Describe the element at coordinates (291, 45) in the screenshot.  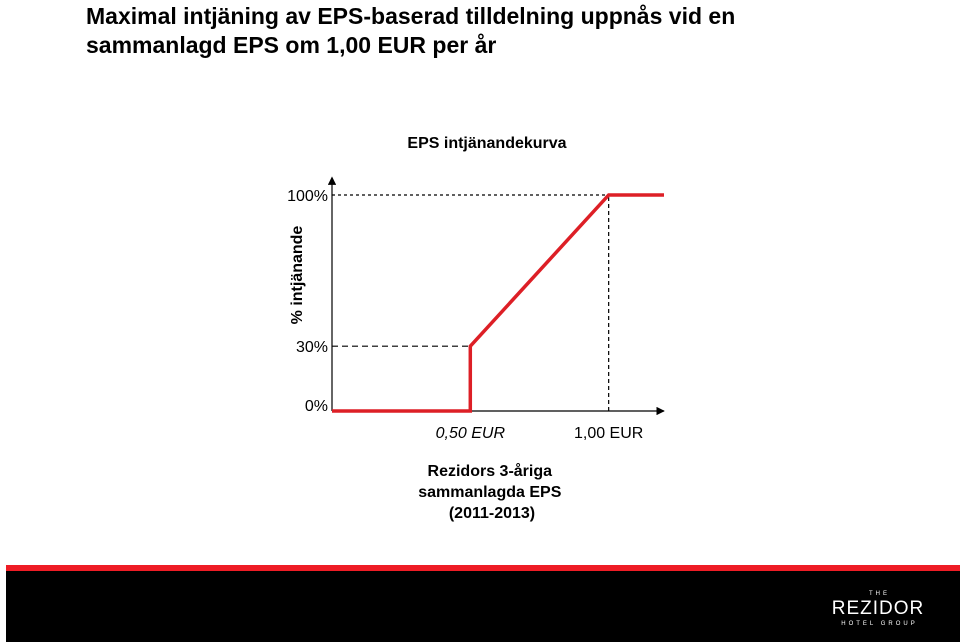
I see `slide-title-line-2: sammanlagd EPS om 1,00 EUR per år` at that location.